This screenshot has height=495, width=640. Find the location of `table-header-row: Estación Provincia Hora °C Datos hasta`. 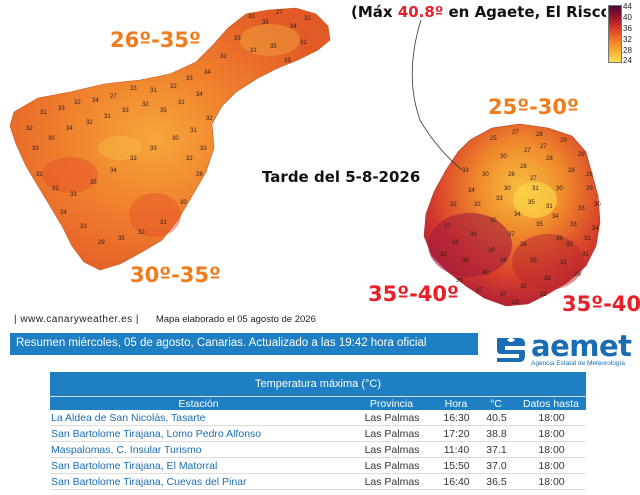

table-header-row: Estación Provincia Hora °C Datos hasta is located at coordinates (318, 403).